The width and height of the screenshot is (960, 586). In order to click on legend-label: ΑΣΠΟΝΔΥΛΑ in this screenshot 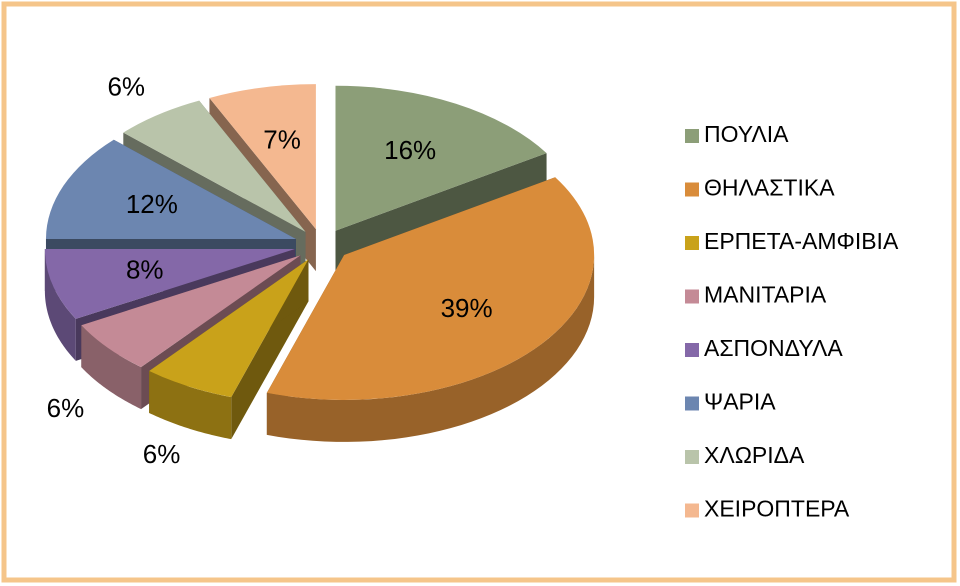, I will do `click(773, 348)`.